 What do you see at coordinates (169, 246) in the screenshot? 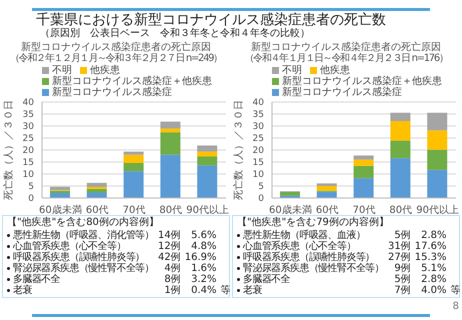
I see `text: 12例` at bounding box center [169, 246].